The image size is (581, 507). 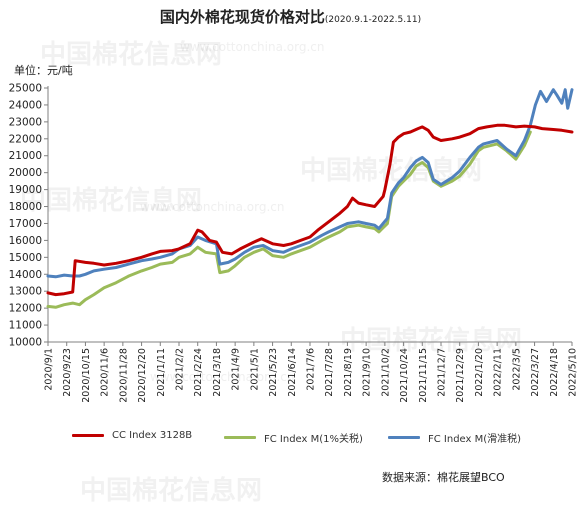 What do you see at coordinates (25, 207) in the screenshot?
I see `y-tick-label: 18000` at bounding box center [25, 207].